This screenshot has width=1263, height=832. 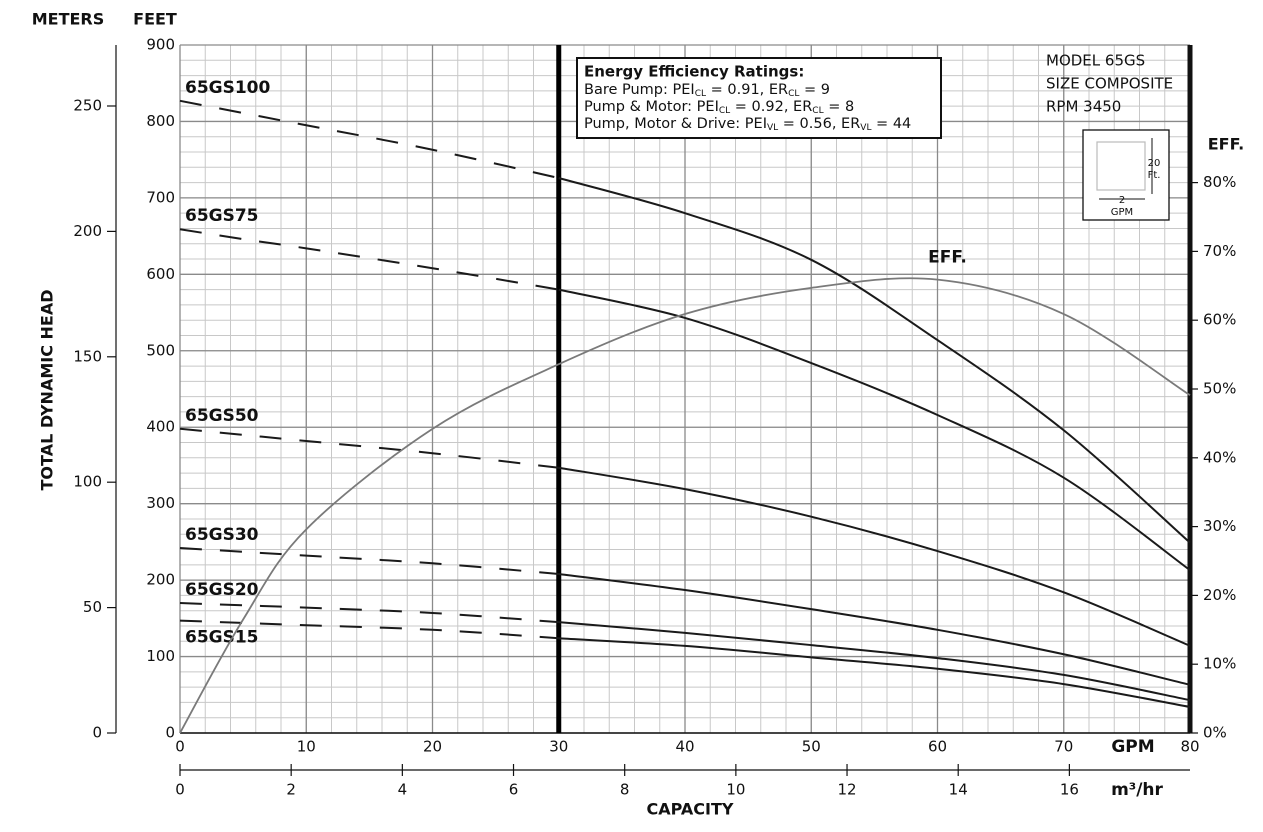 What do you see at coordinates (222, 416) in the screenshot?
I see `series-label: 65GS50` at bounding box center [222, 416].